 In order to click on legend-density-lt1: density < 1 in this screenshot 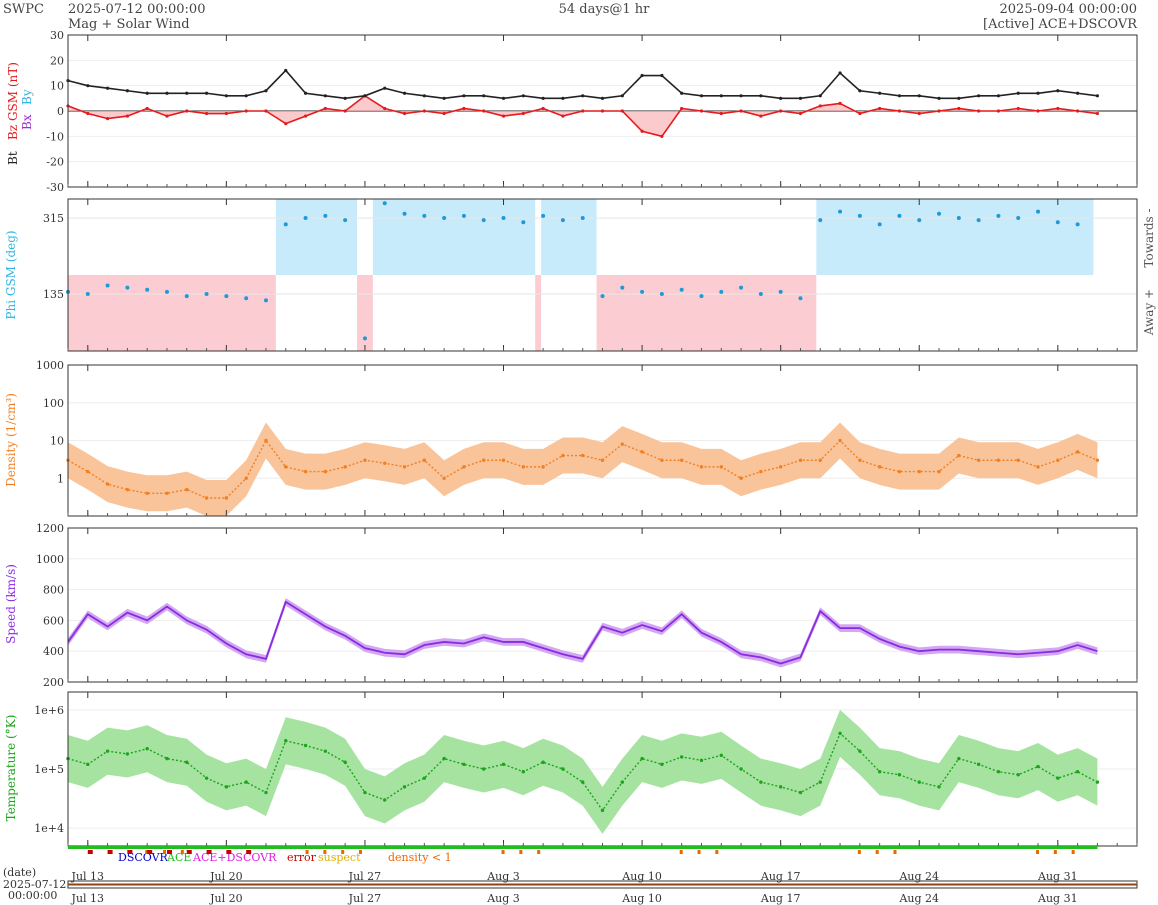, I will do `click(420, 857)`.